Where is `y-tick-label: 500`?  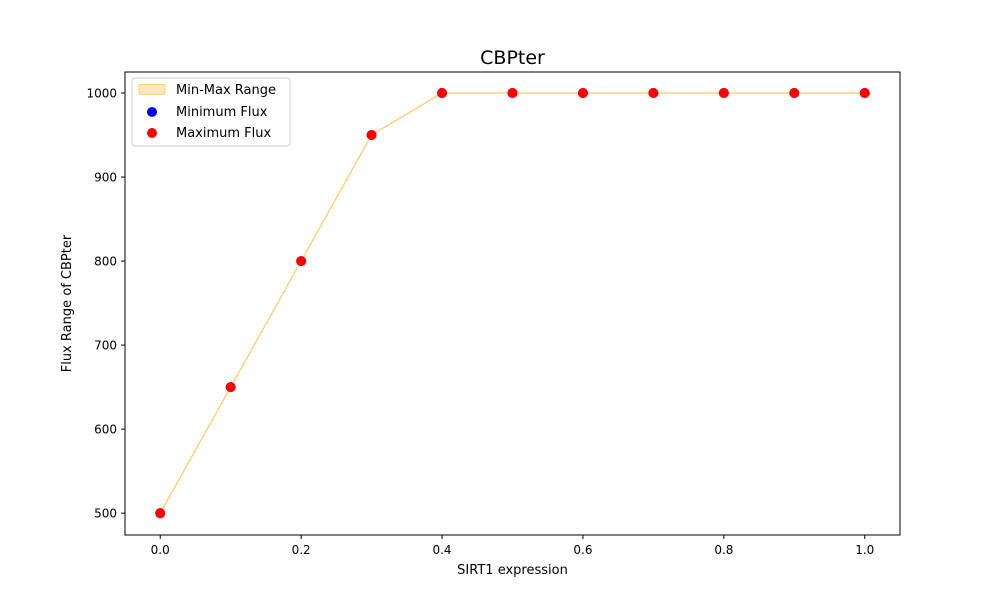 y-tick-label: 500 is located at coordinates (105, 514).